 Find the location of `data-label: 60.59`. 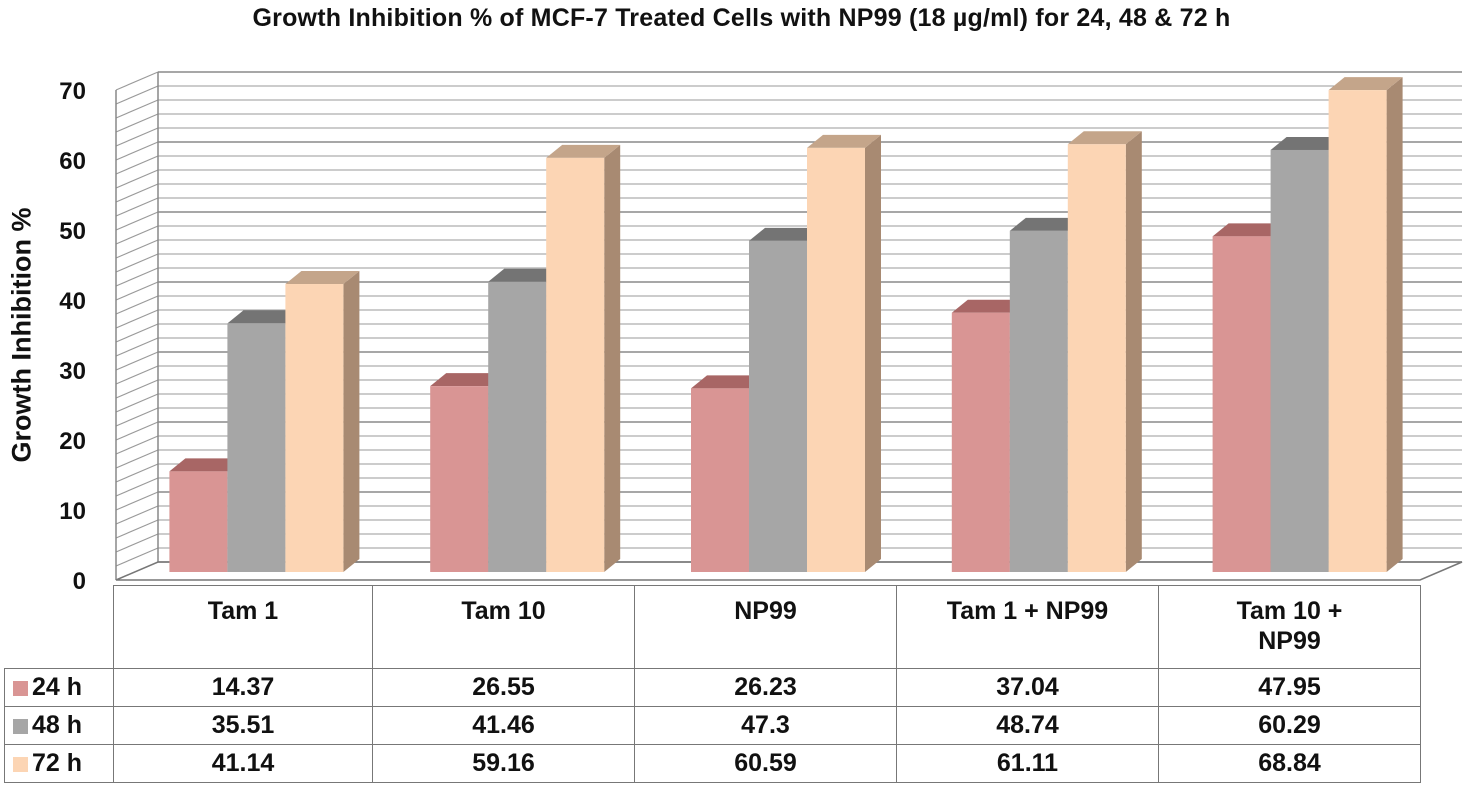

data-label: 60.59 is located at coordinates (765, 763).